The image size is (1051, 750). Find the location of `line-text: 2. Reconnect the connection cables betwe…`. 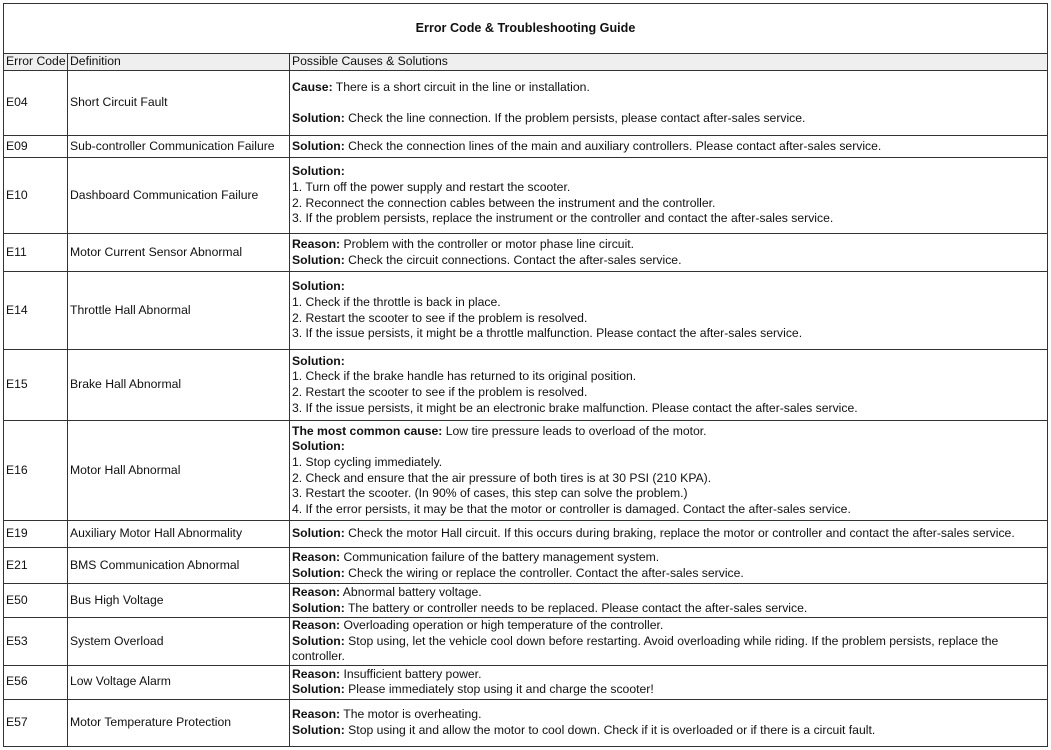

line-text: 2. Reconnect the connection cables betwe… is located at coordinates (504, 202).